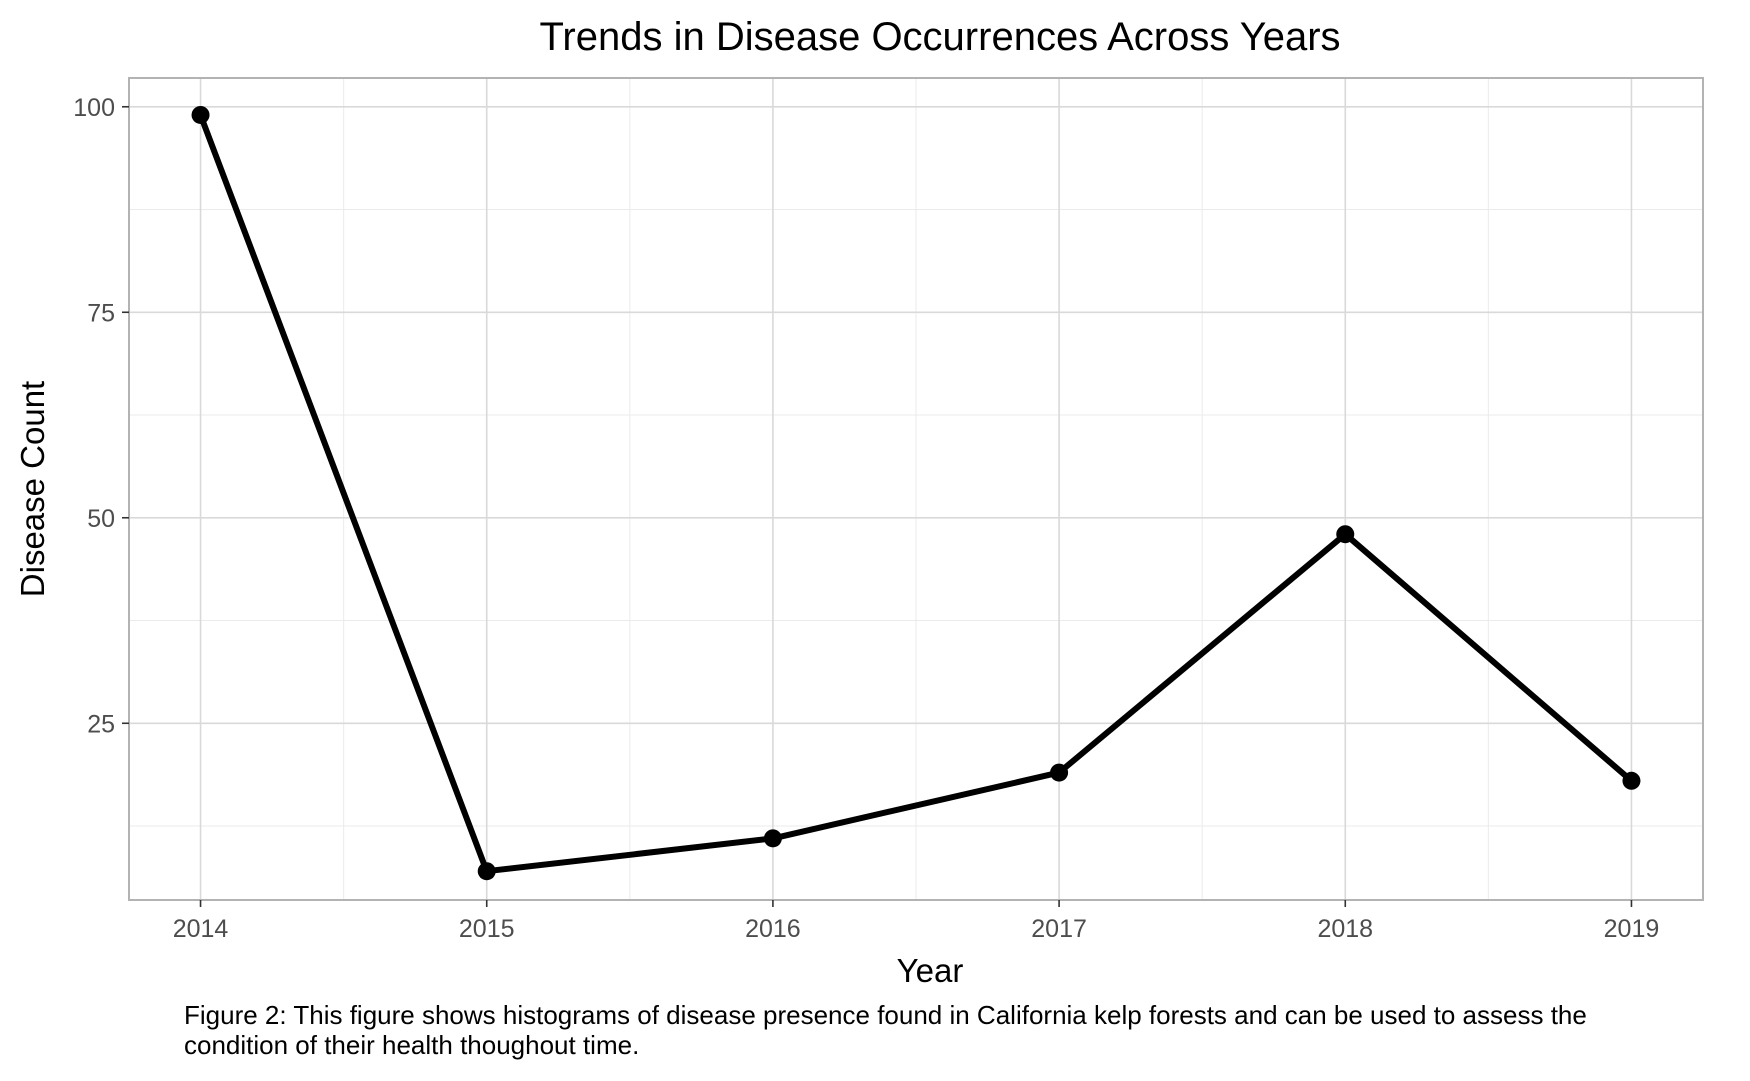 The image size is (1750, 1081). I want to click on y-tick-label: 50, so click(101, 519).